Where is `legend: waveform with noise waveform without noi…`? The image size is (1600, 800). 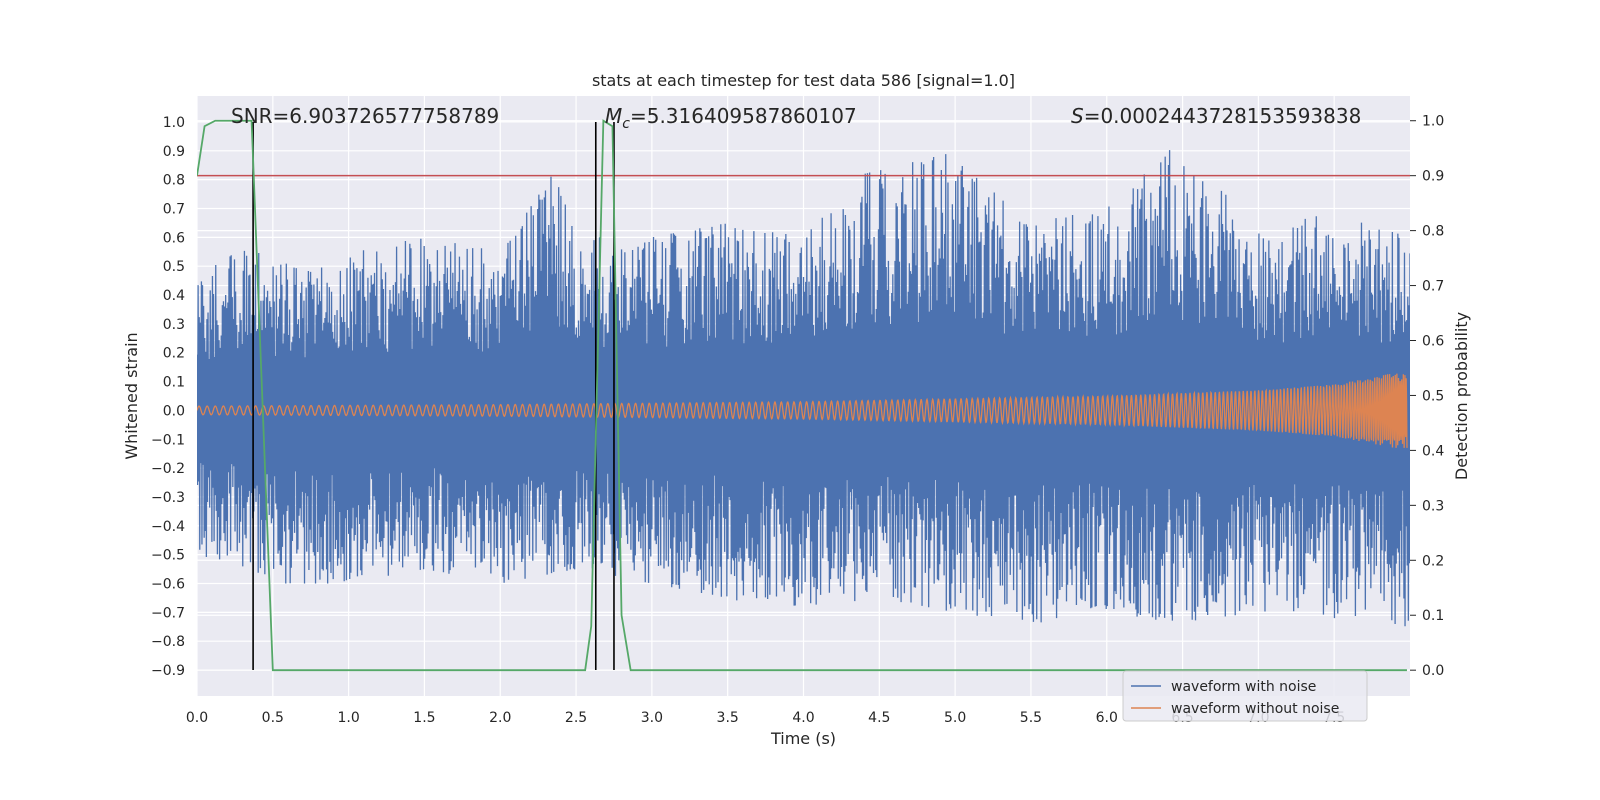
legend: waveform with noise waveform without noi… is located at coordinates (1245, 696).